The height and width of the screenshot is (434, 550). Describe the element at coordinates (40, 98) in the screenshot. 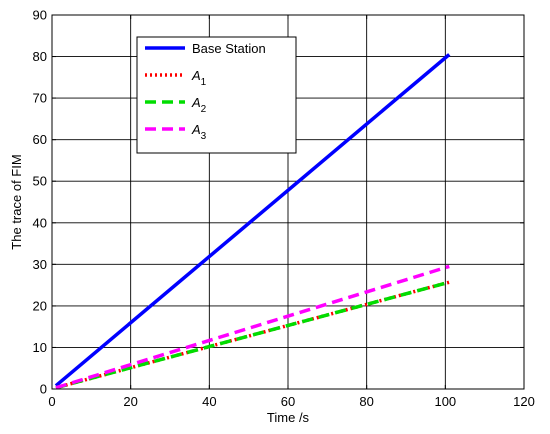

I see `y-tick-label: 70` at that location.